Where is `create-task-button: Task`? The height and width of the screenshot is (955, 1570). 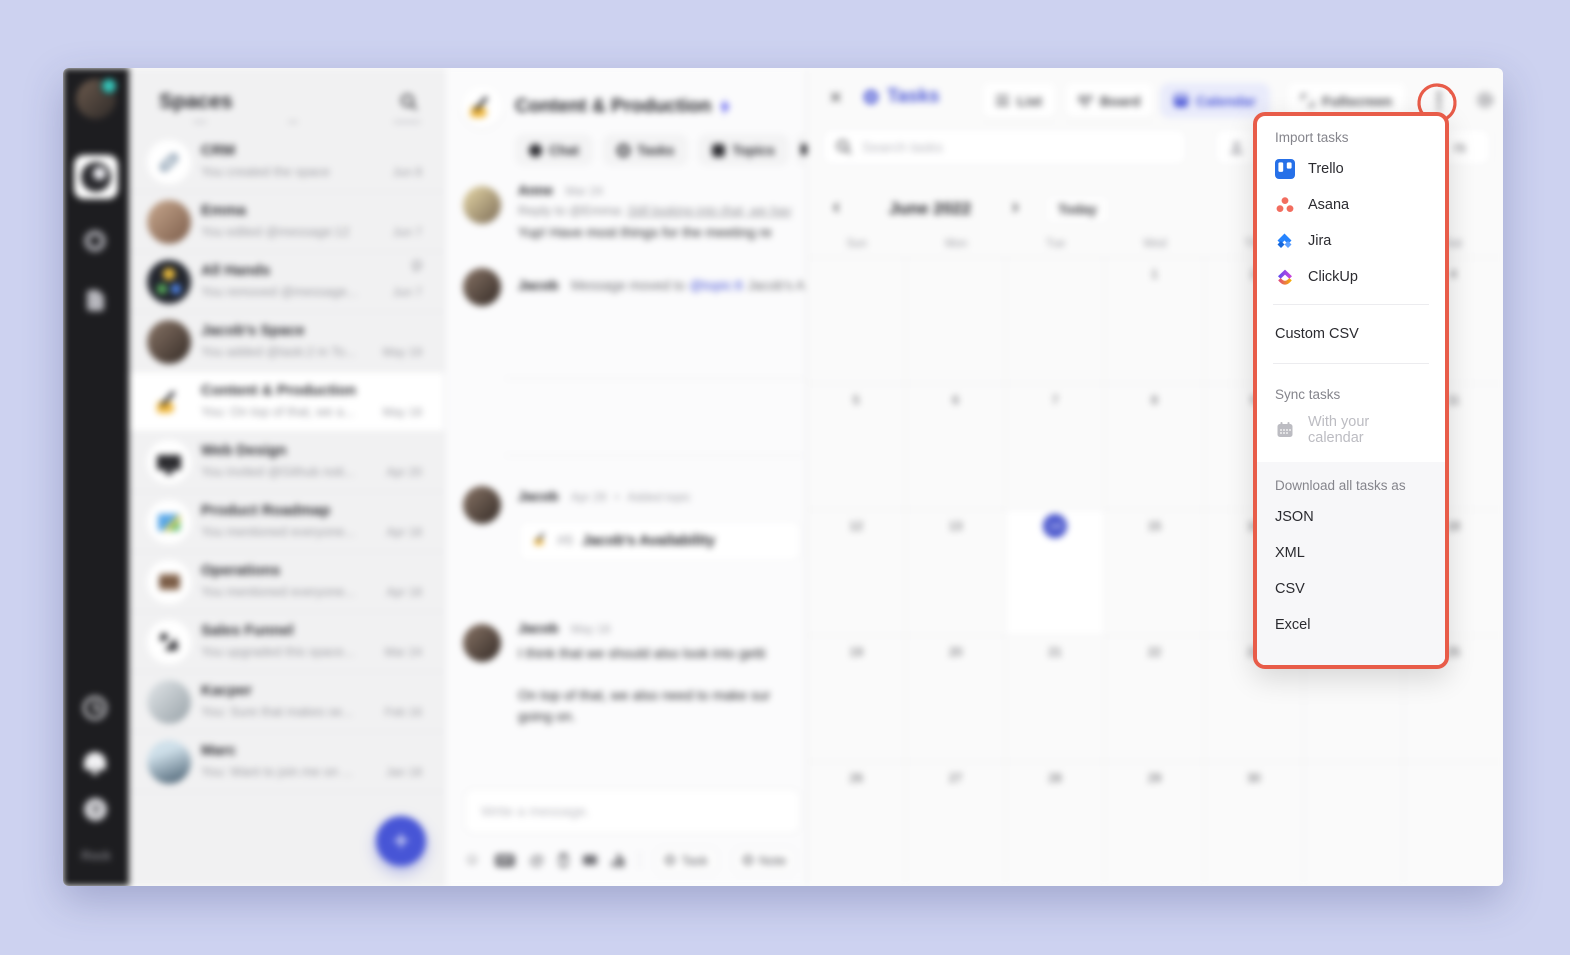
create-task-button: Task is located at coordinates (686, 860).